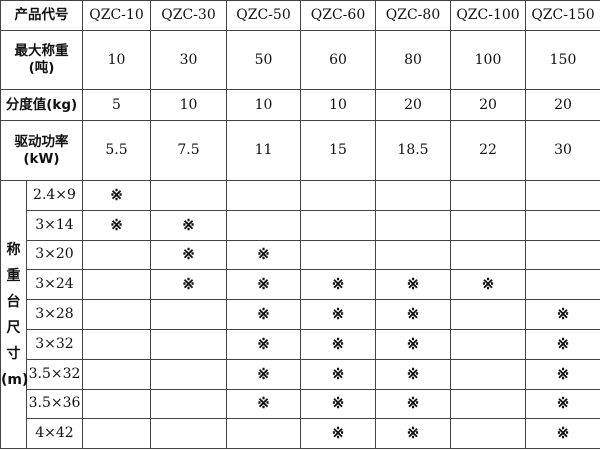  What do you see at coordinates (338, 60) in the screenshot?
I see `spec-value: 60` at bounding box center [338, 60].